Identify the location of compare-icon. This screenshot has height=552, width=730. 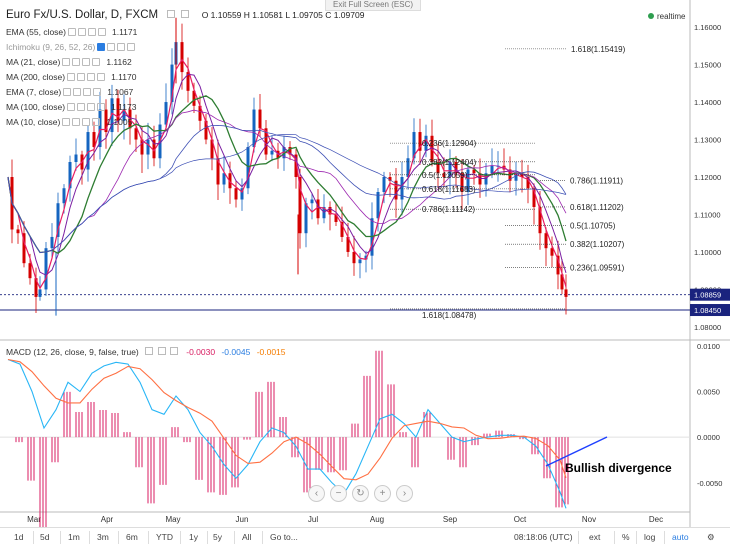
(184, 14).